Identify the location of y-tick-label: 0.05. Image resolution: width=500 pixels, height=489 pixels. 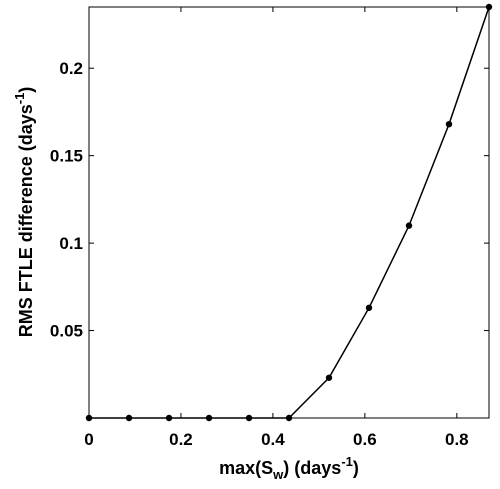
(66, 331).